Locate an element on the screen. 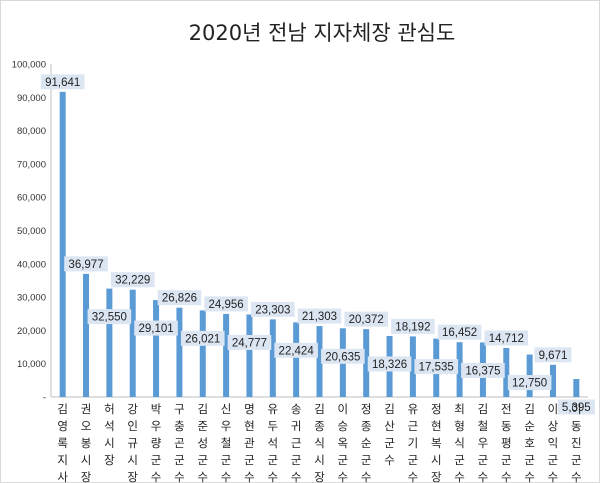 This screenshot has width=600, height=483. data-label: 26,021 is located at coordinates (202, 339).